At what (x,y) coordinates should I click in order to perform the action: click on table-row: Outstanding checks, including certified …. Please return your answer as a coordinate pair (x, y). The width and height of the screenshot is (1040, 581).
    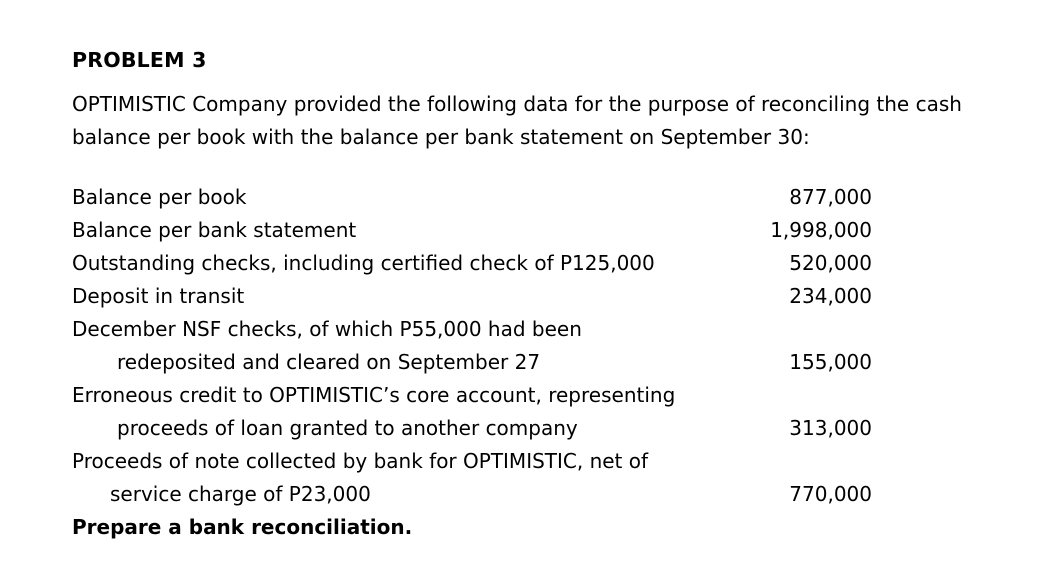
    Looking at the image, I should click on (472, 263).